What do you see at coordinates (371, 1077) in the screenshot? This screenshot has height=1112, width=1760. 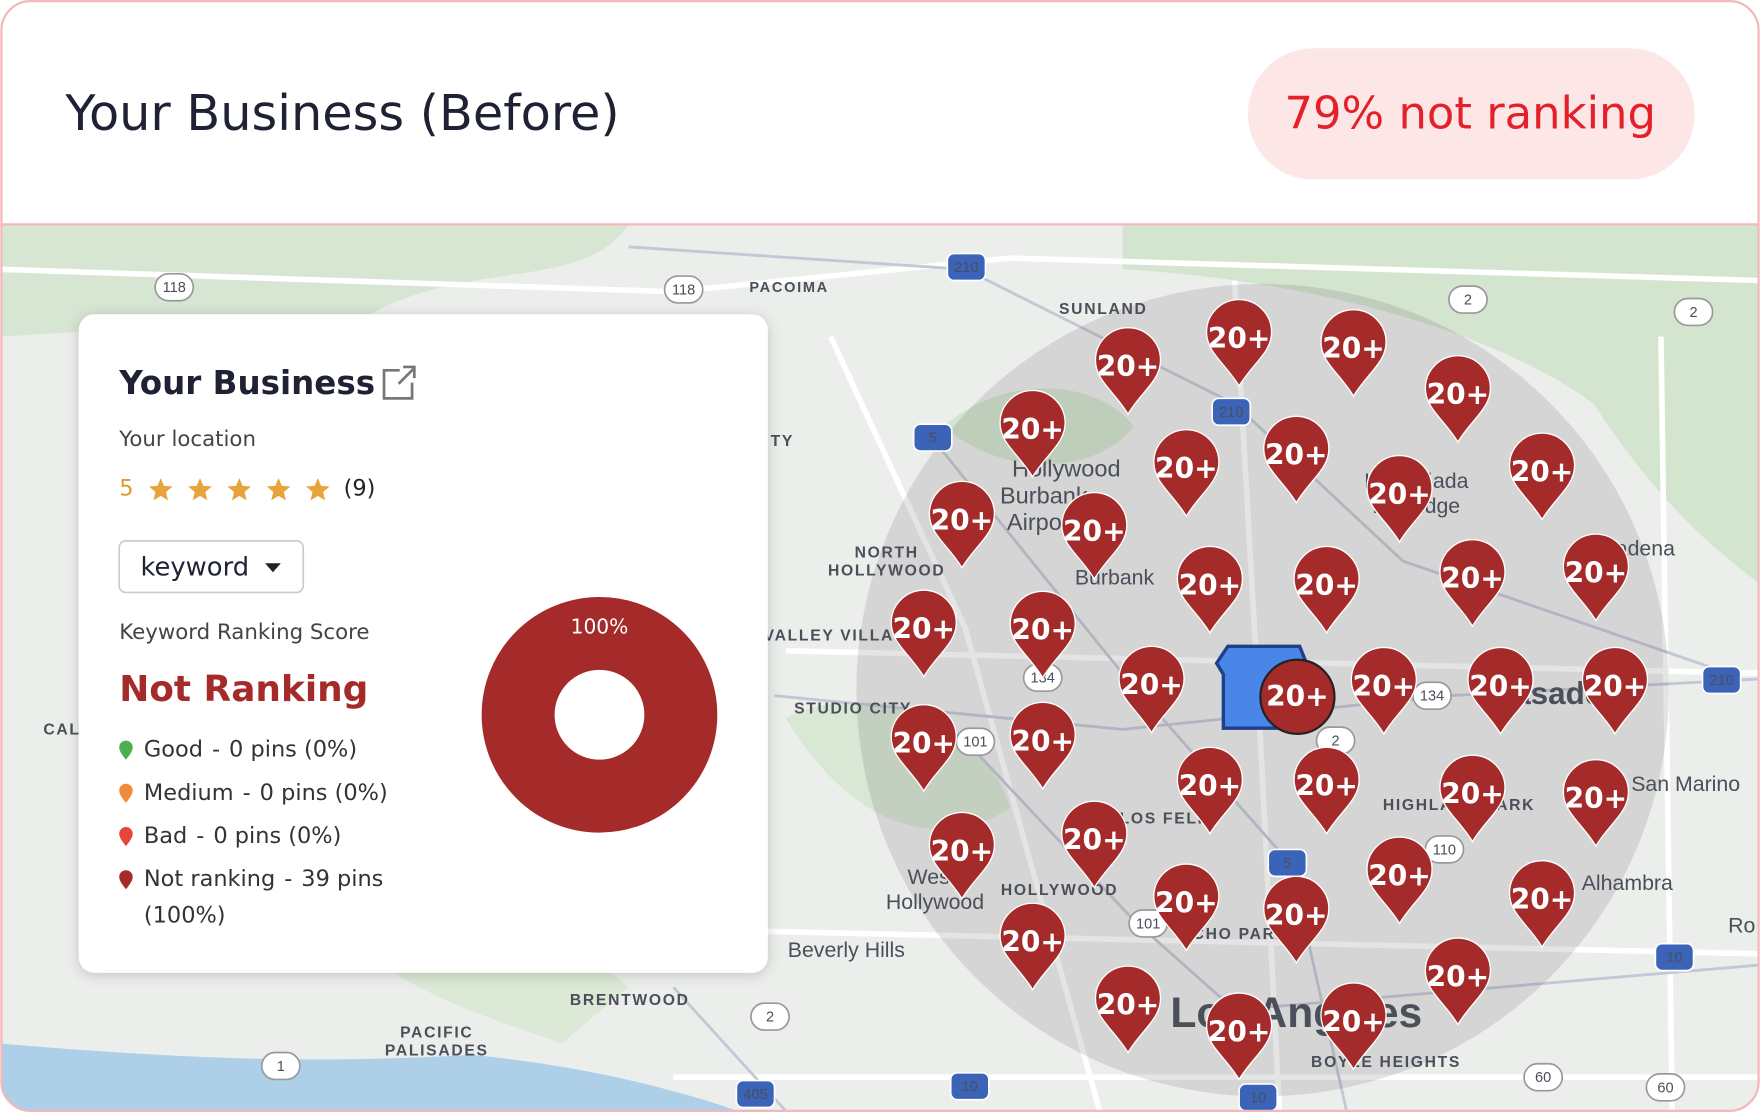 I see `water` at bounding box center [371, 1077].